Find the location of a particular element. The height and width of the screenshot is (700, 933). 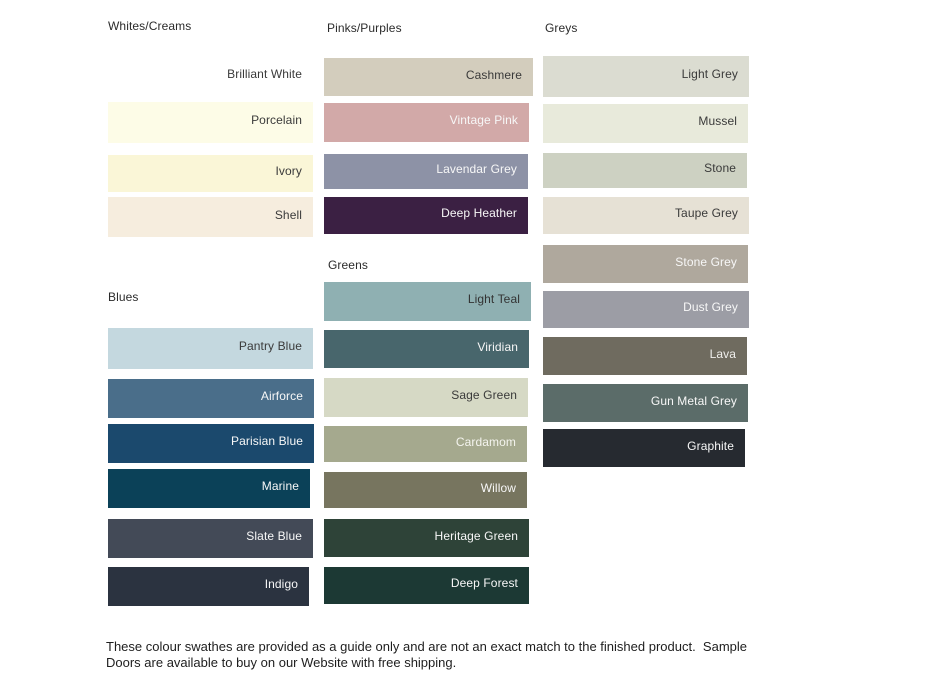

swatch-heritage-green: Heritage Green is located at coordinates (426, 538).